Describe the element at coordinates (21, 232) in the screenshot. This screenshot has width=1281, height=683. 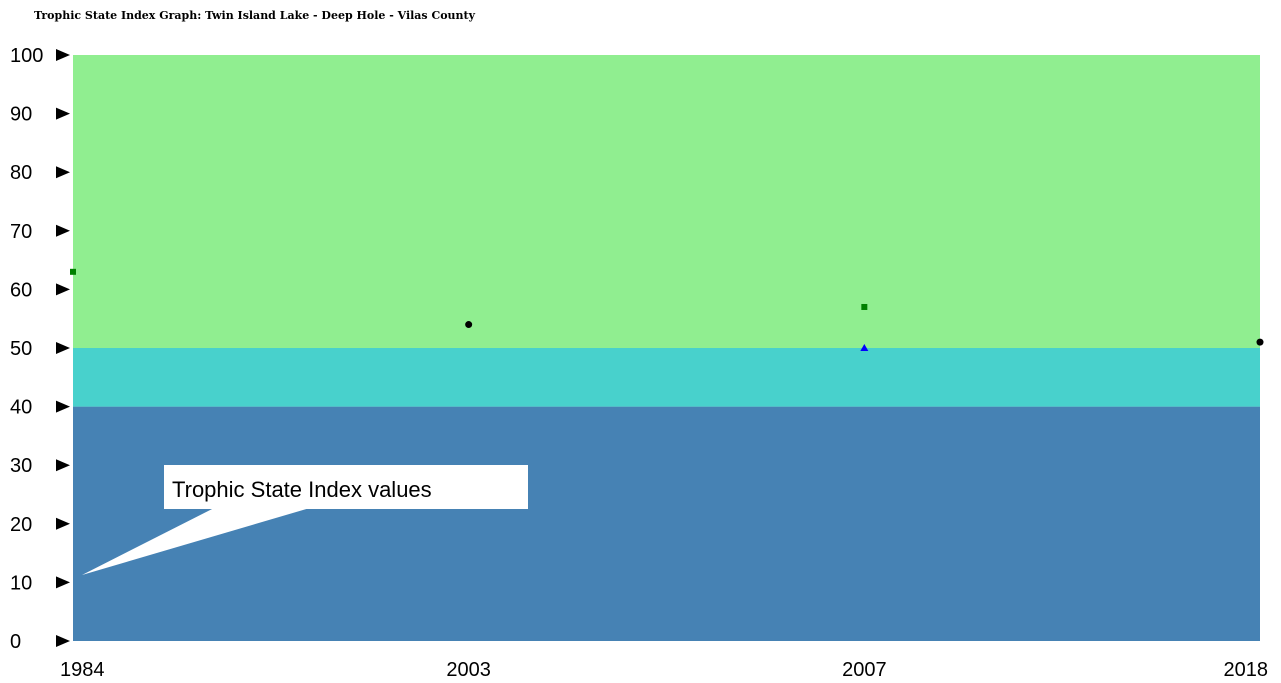
I see `y-tick-label: 70` at that location.